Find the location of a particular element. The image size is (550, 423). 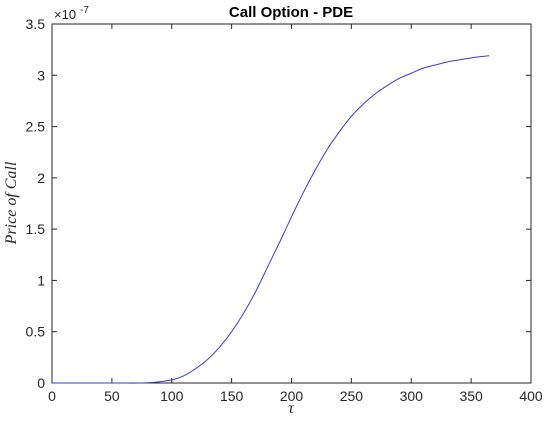

x-tick-label: 100 is located at coordinates (172, 396).